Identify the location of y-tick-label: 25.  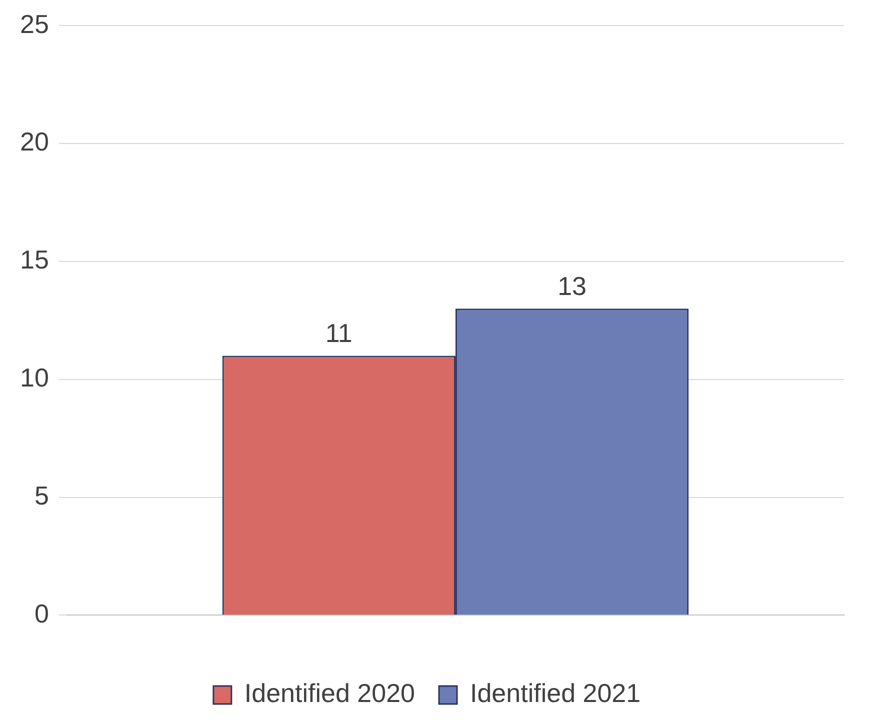
(34, 23).